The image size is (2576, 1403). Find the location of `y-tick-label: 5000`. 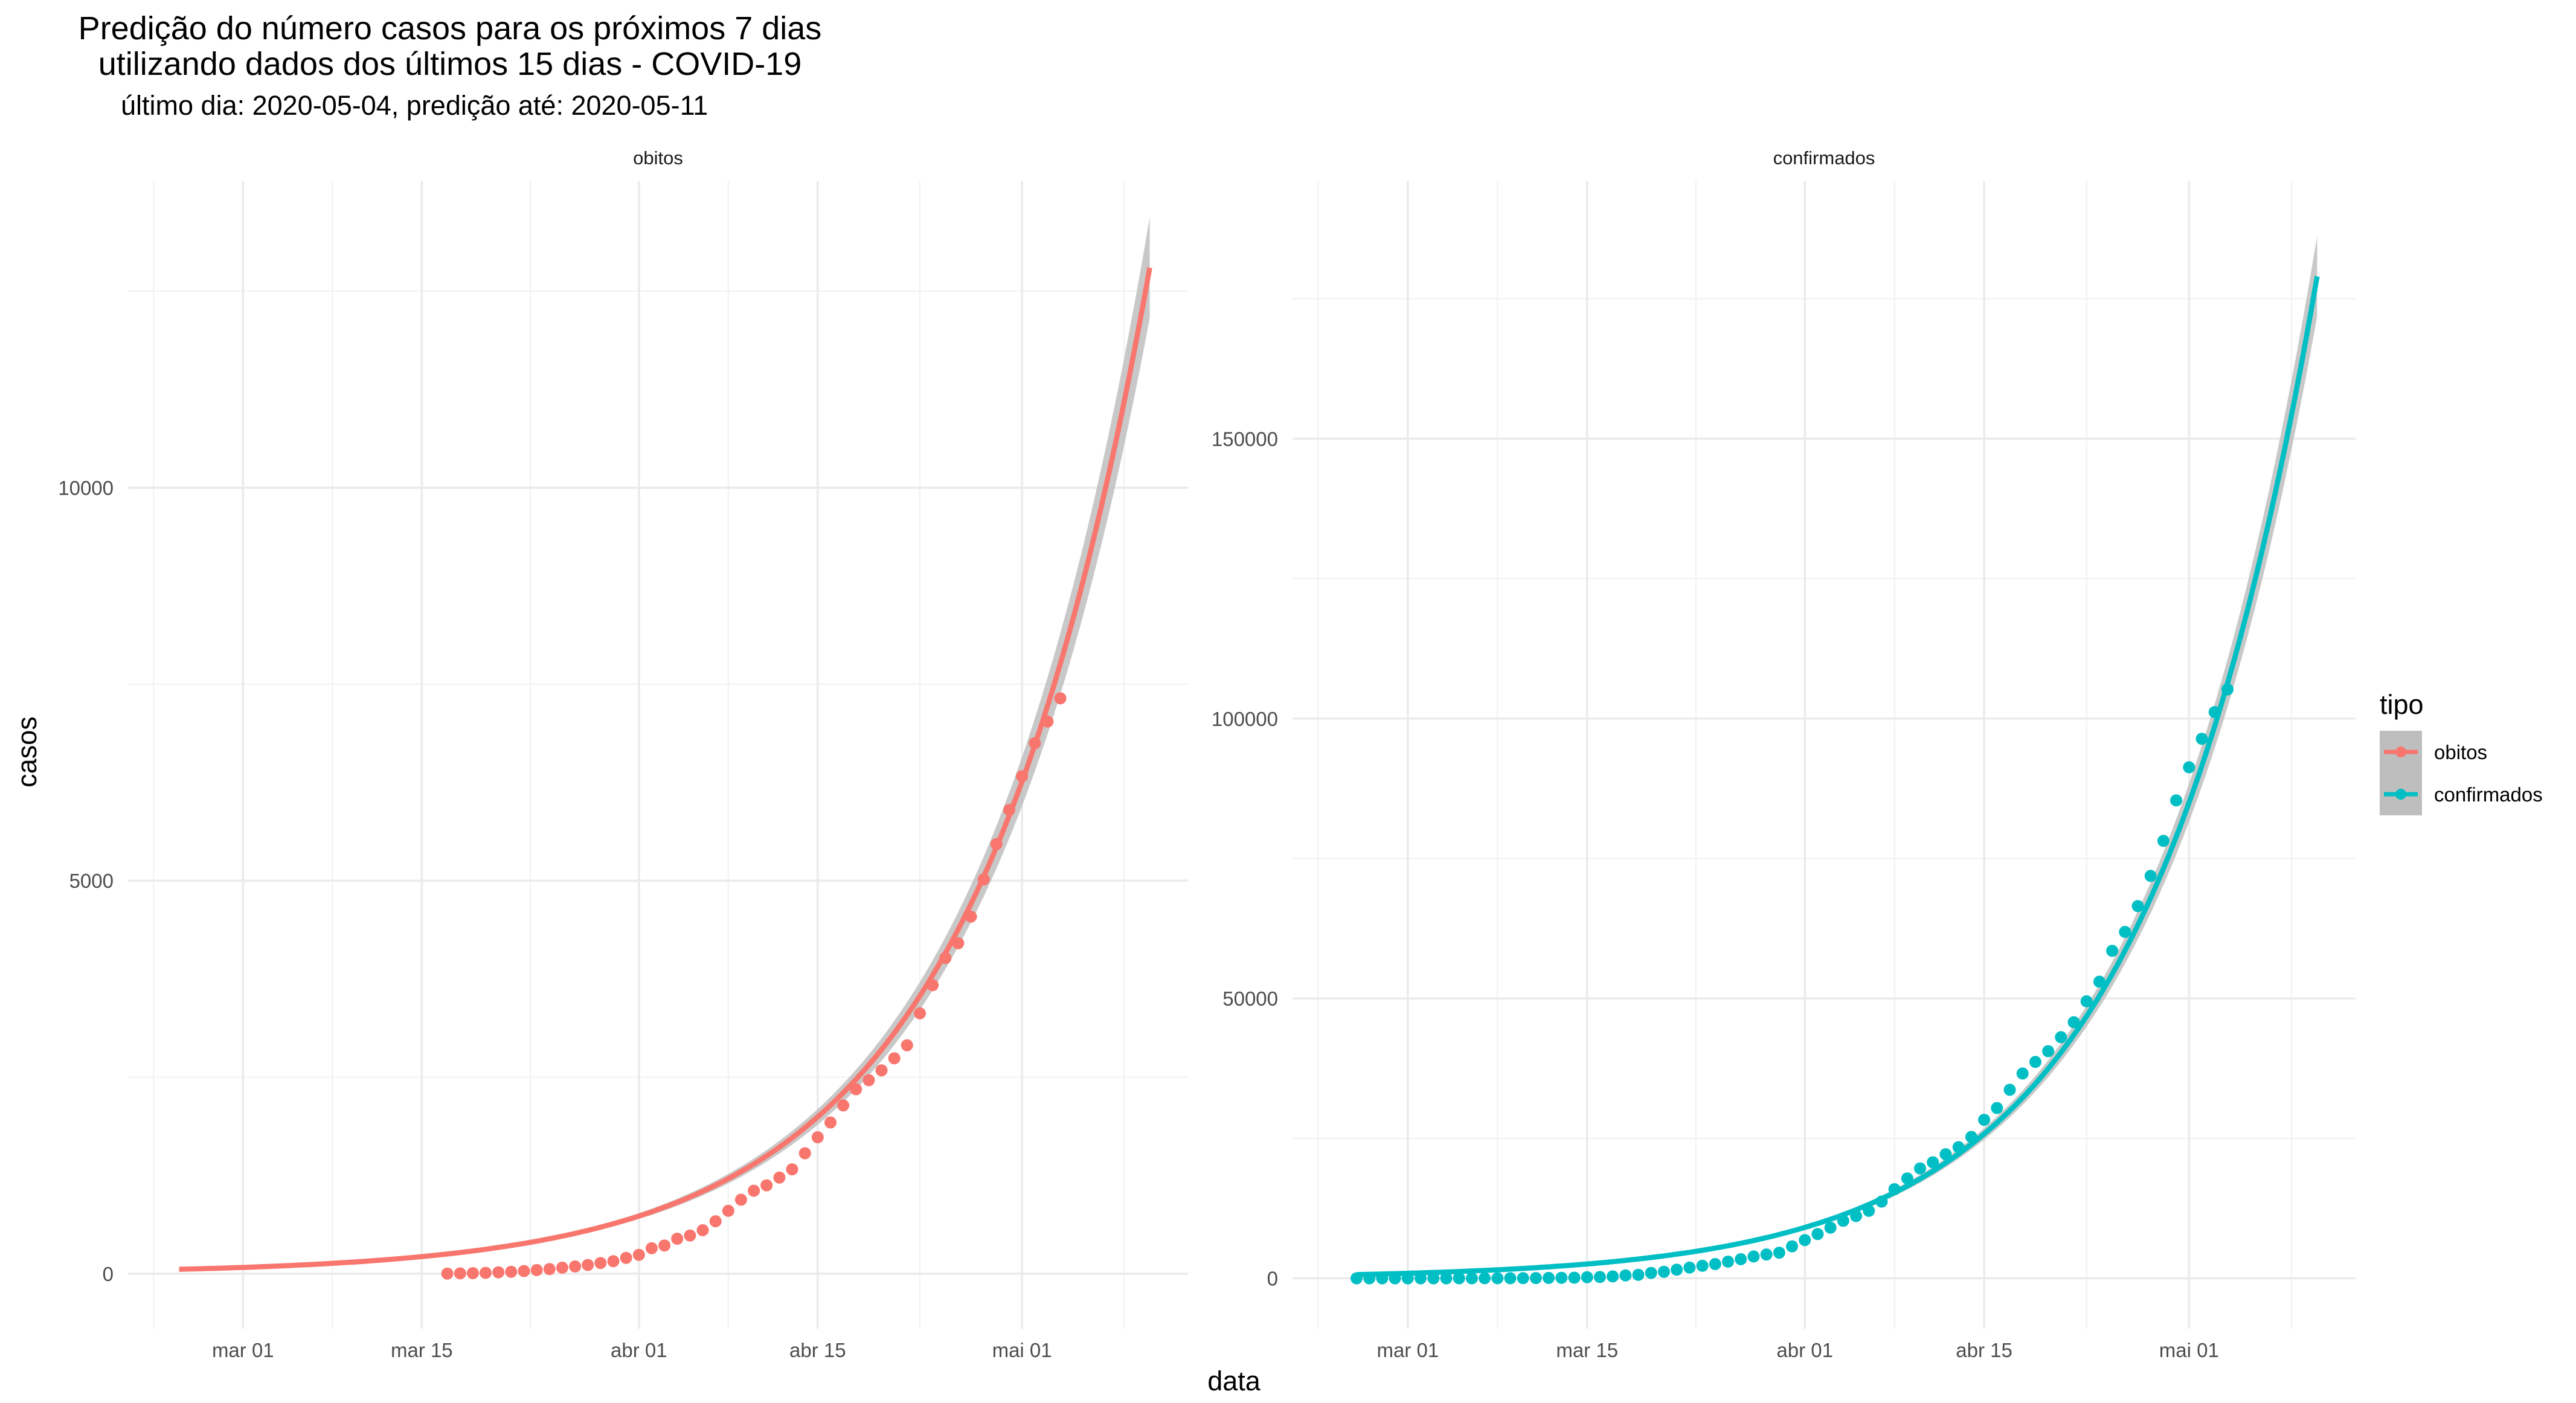

y-tick-label: 5000 is located at coordinates (91, 881).